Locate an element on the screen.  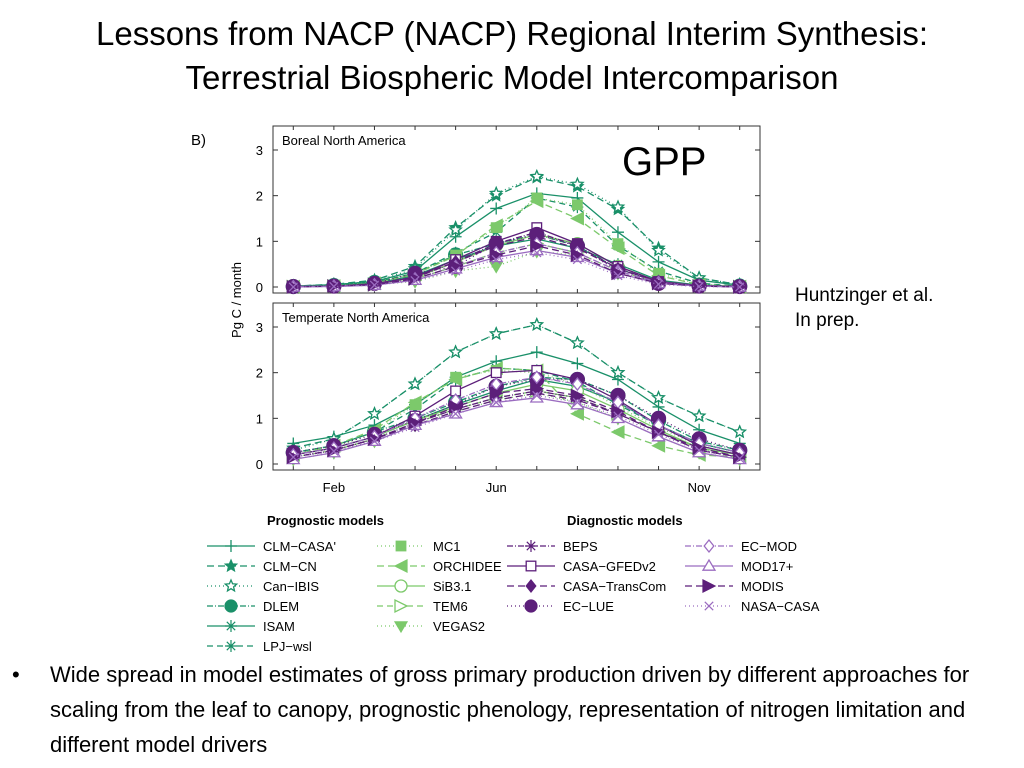
citation-line1: Huntzinger et al. is located at coordinates (864, 295).